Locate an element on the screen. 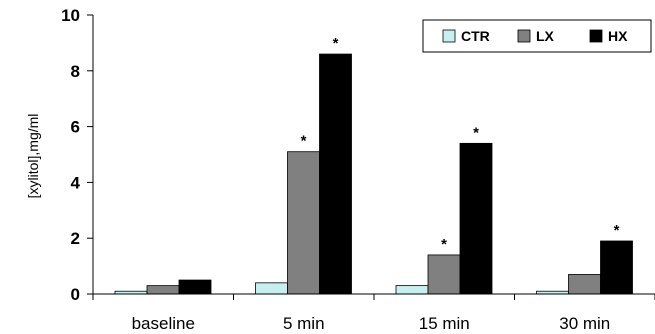  x-tick-label: 5 min is located at coordinates (304, 323).